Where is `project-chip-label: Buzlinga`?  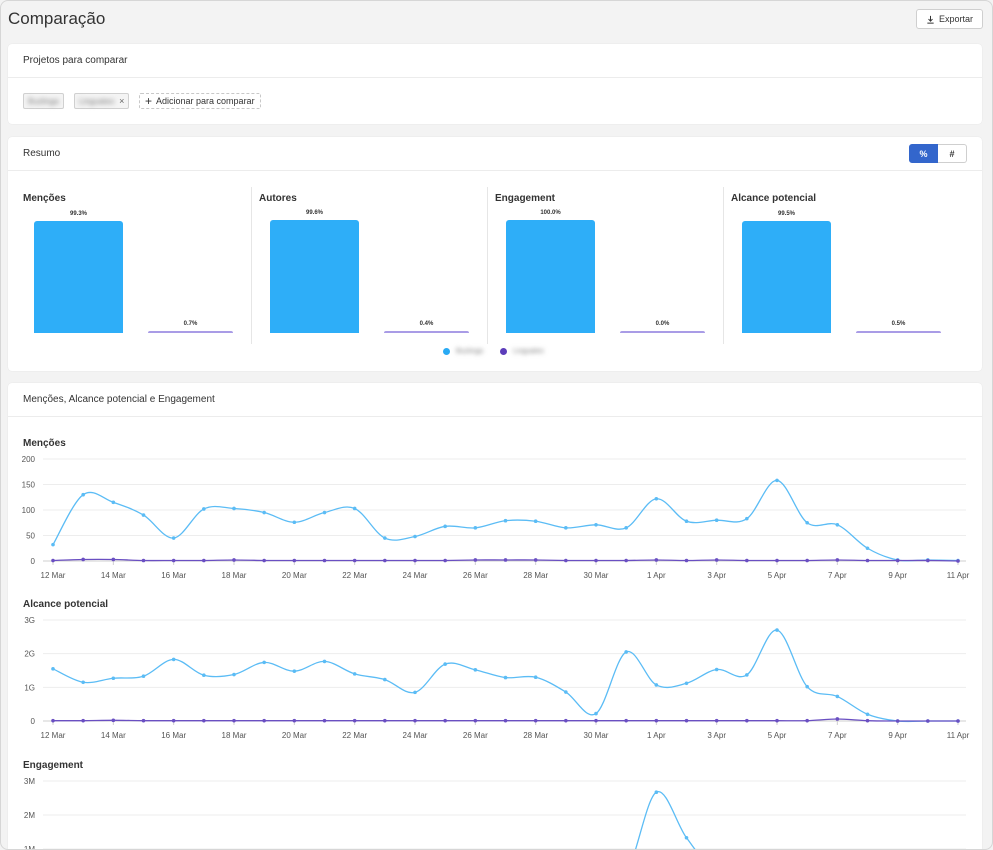
project-chip-label: Buzlinga is located at coordinates (43, 101).